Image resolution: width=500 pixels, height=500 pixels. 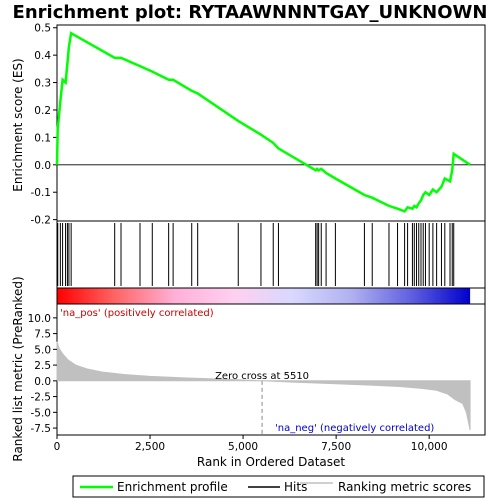 I want to click on hits-panel-frame, so click(x=271, y=254).